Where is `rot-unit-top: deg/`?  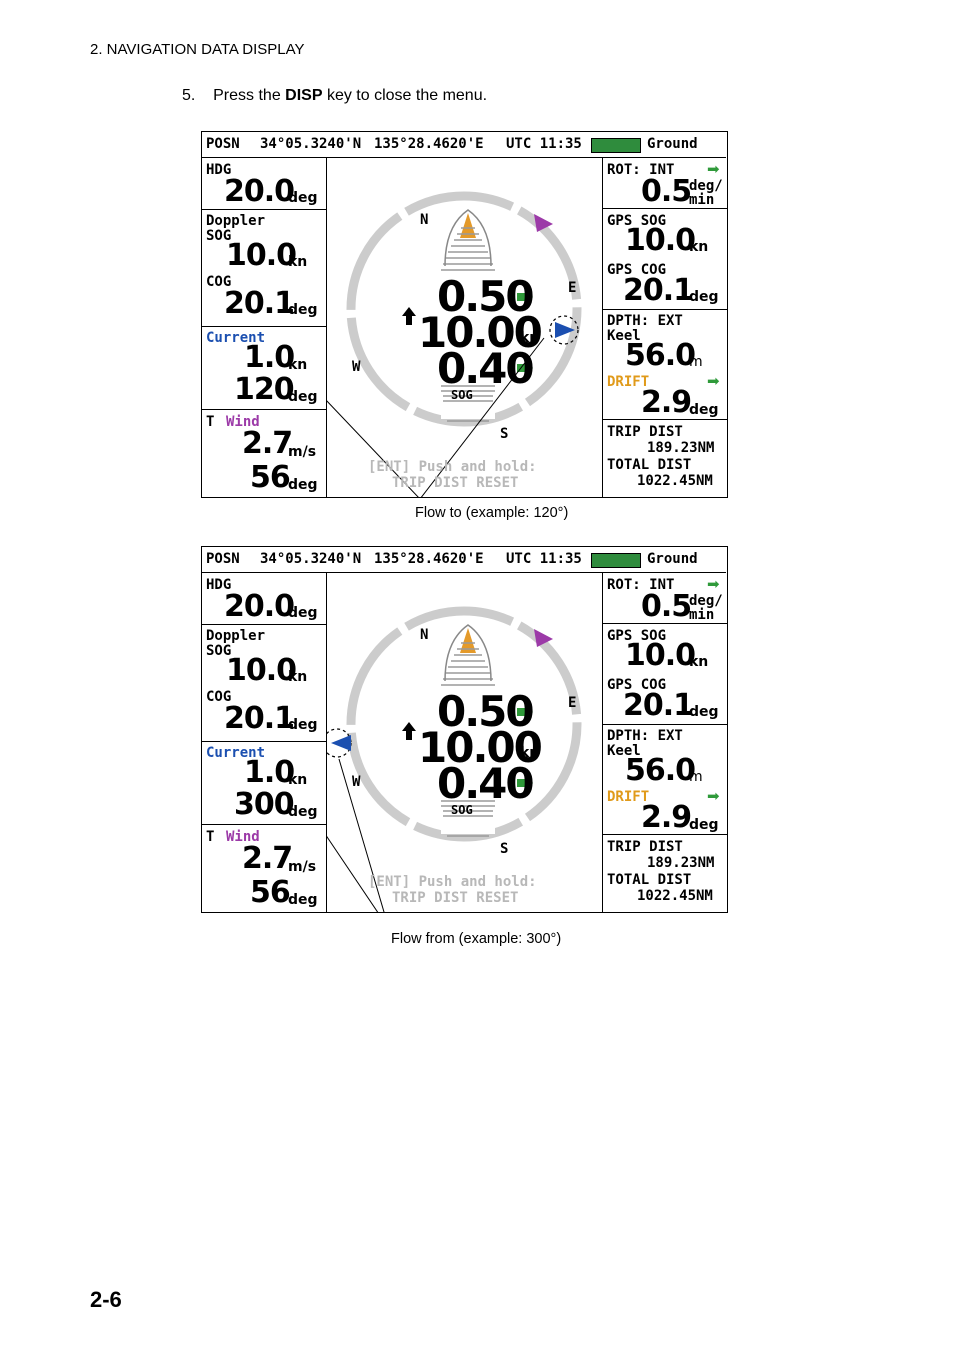
rot-unit-top: deg/ is located at coordinates (706, 601).